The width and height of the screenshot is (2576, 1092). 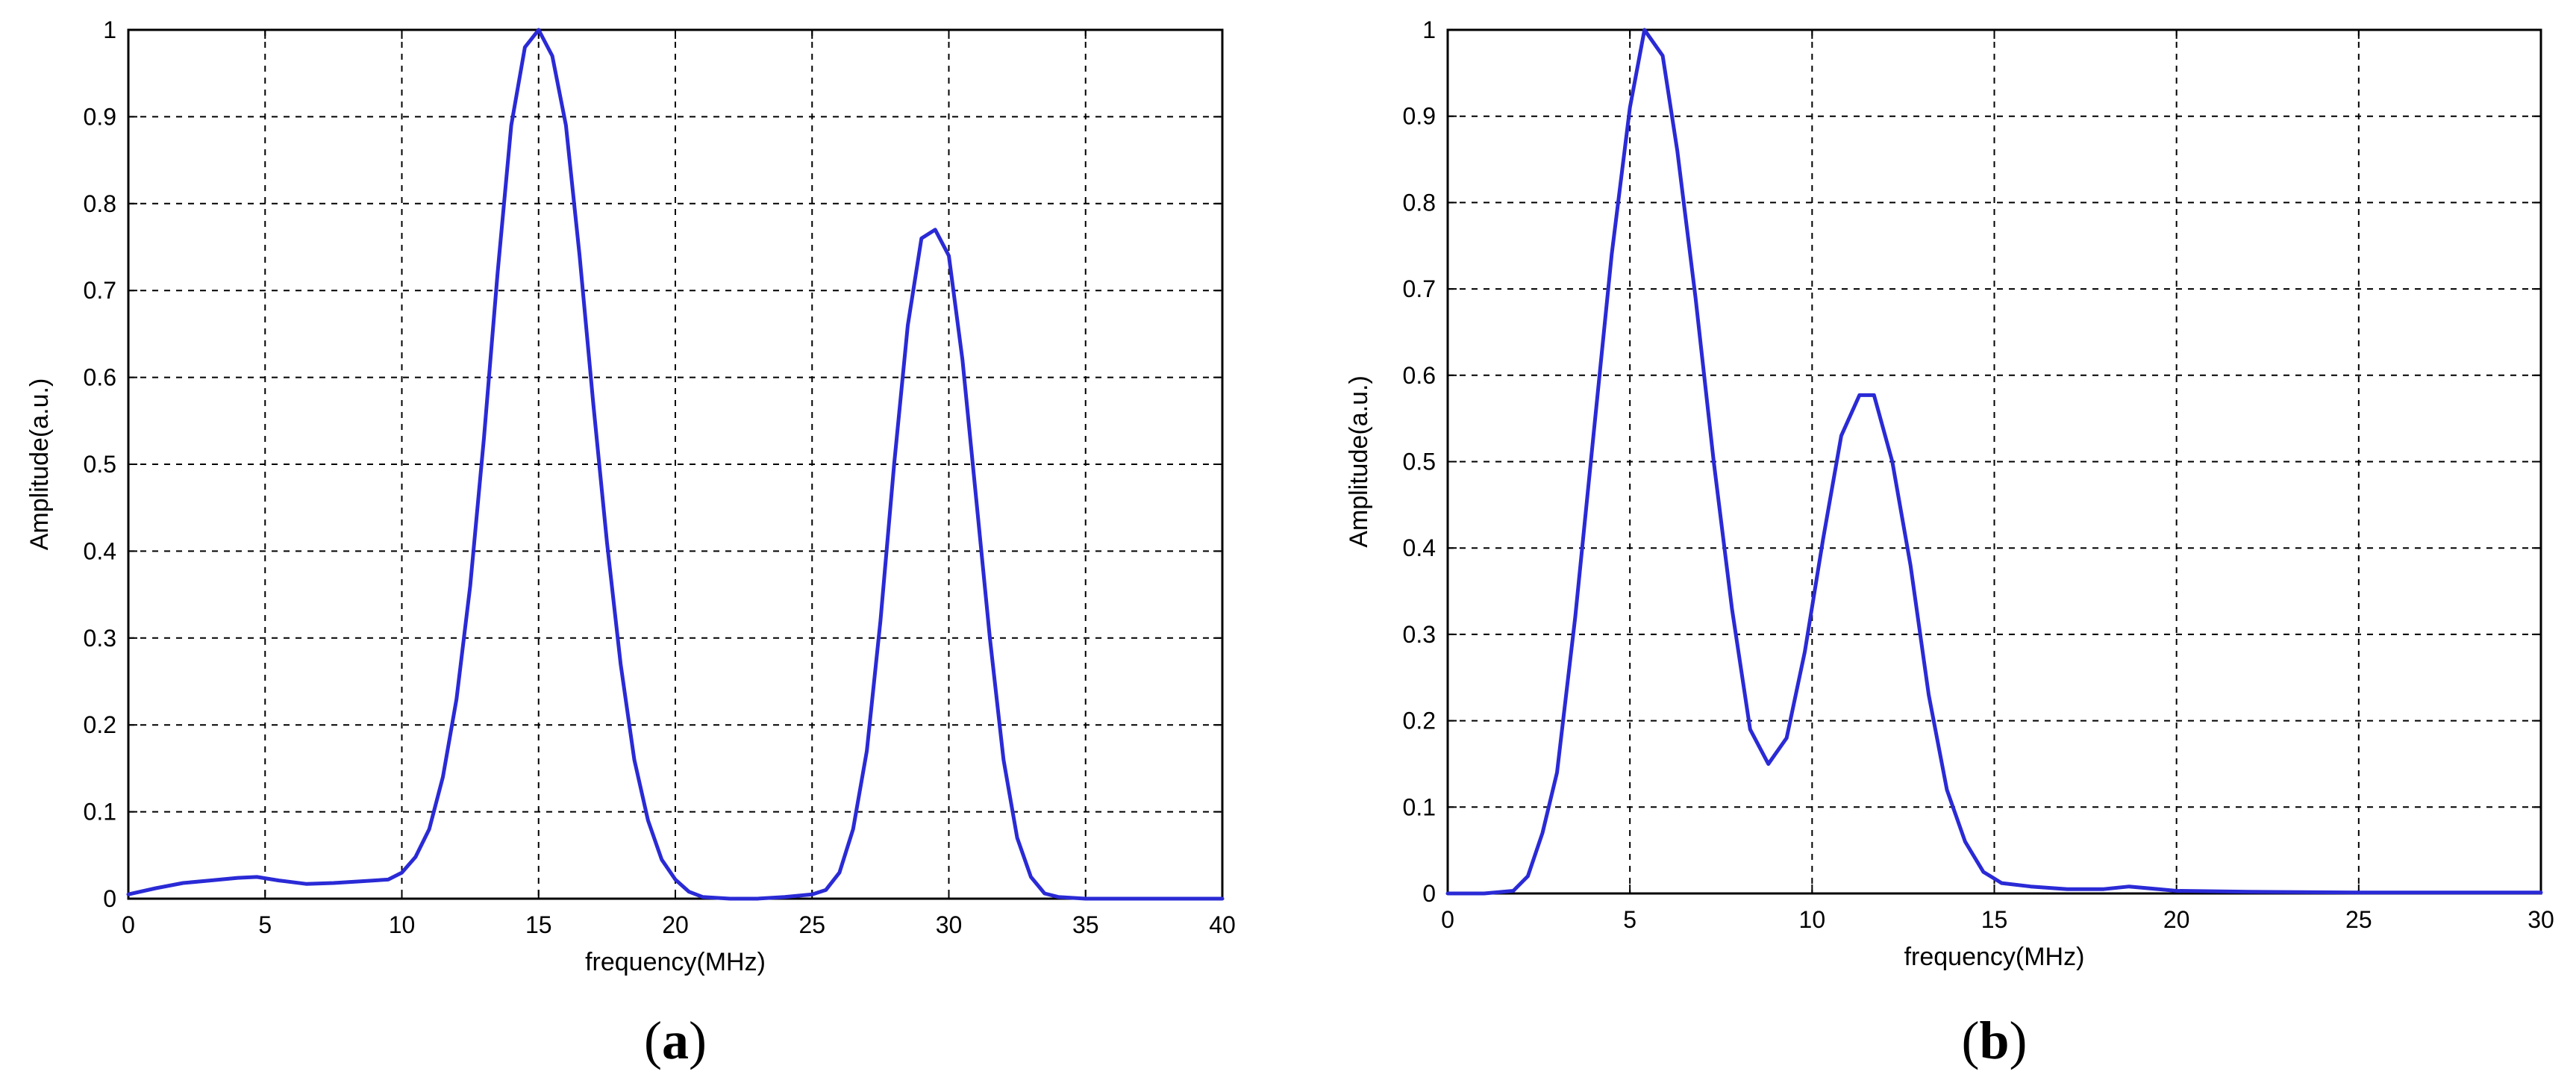 What do you see at coordinates (1085, 924) in the screenshot?
I see `x-tick-label: 35` at bounding box center [1085, 924].